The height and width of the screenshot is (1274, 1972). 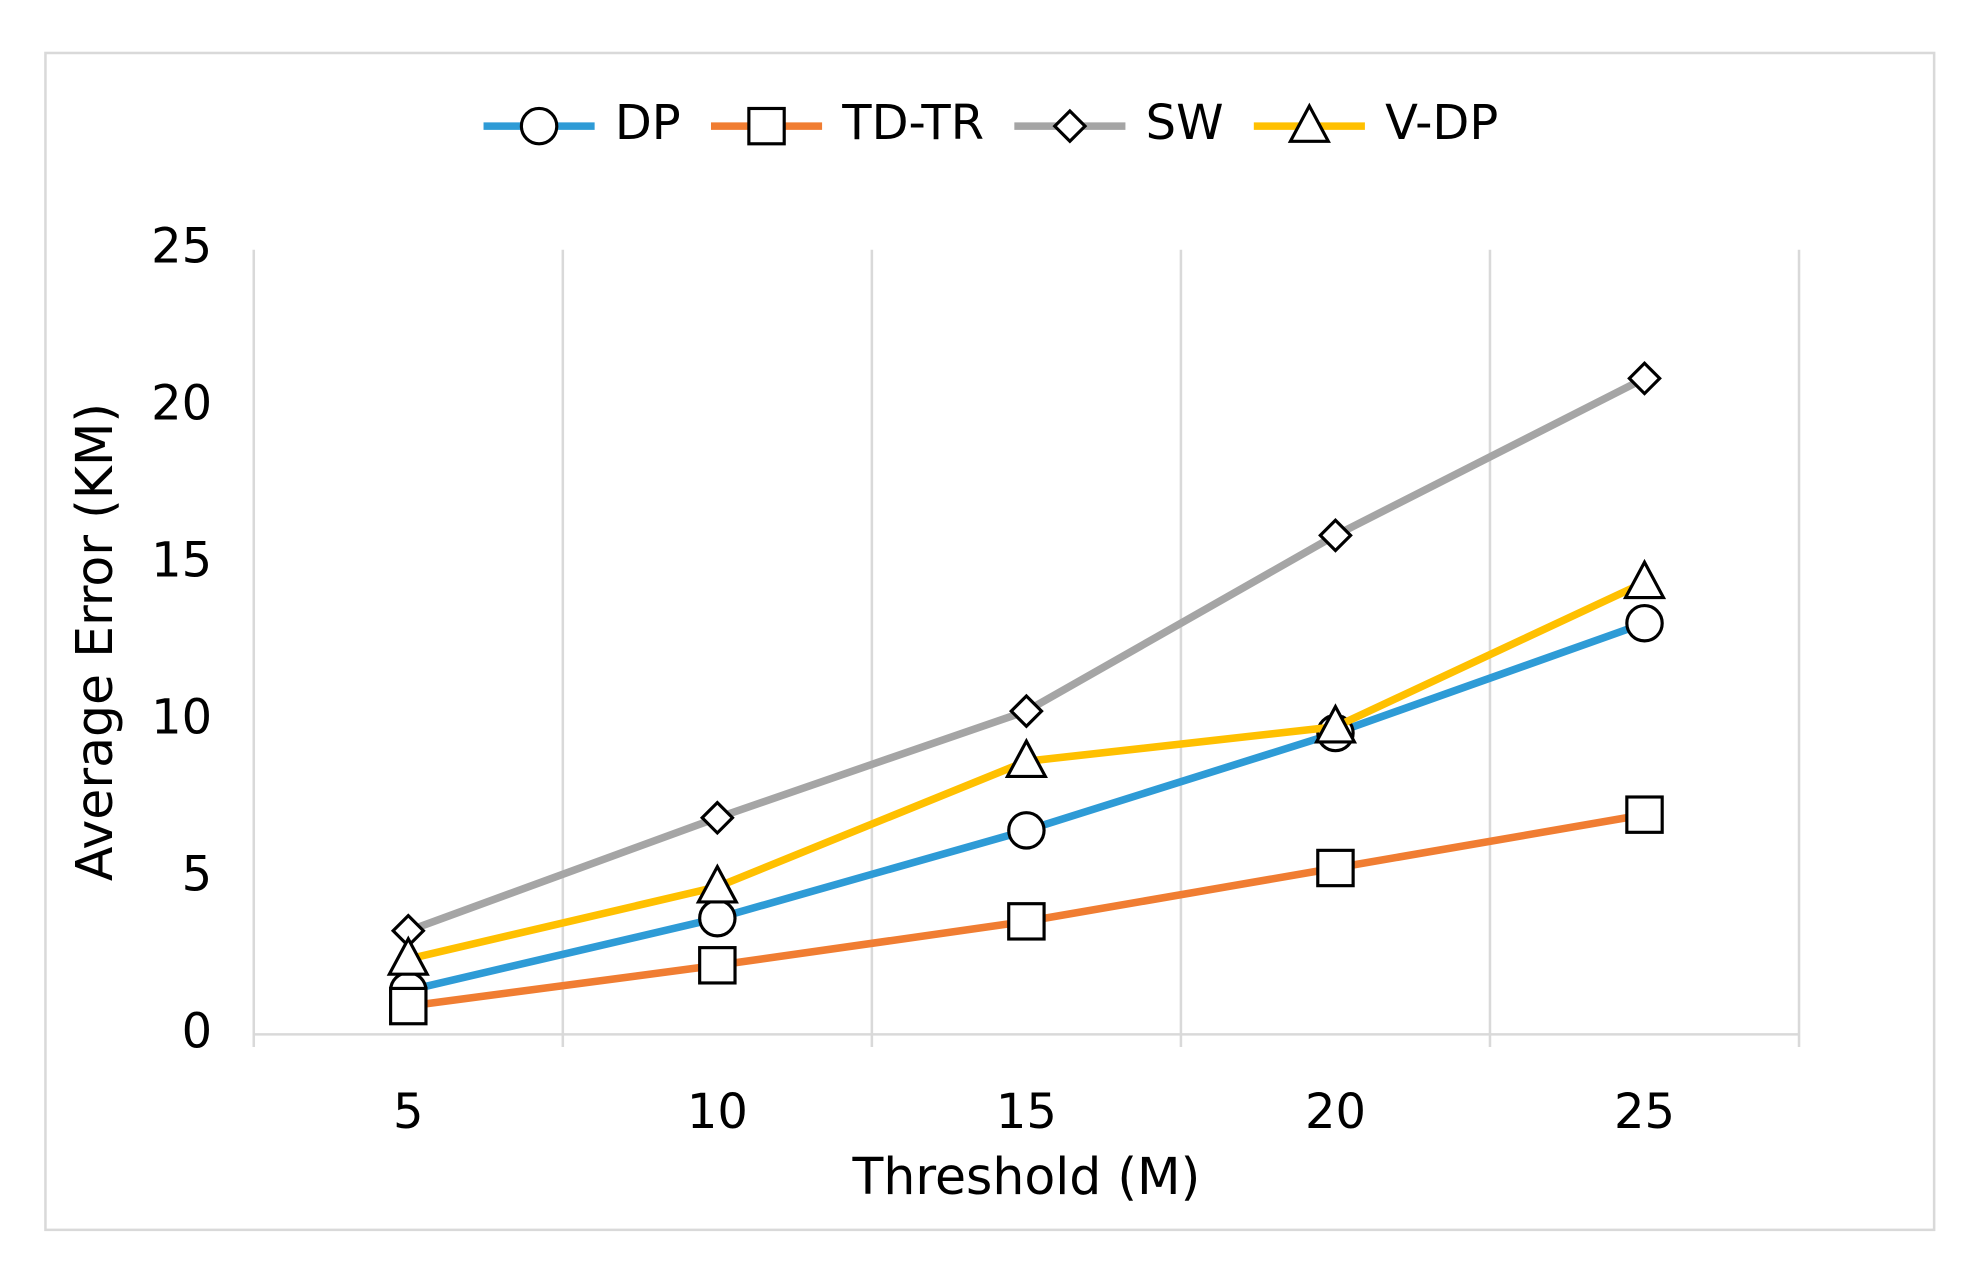 I want to click on y-tick-label: 10, so click(x=181, y=718).